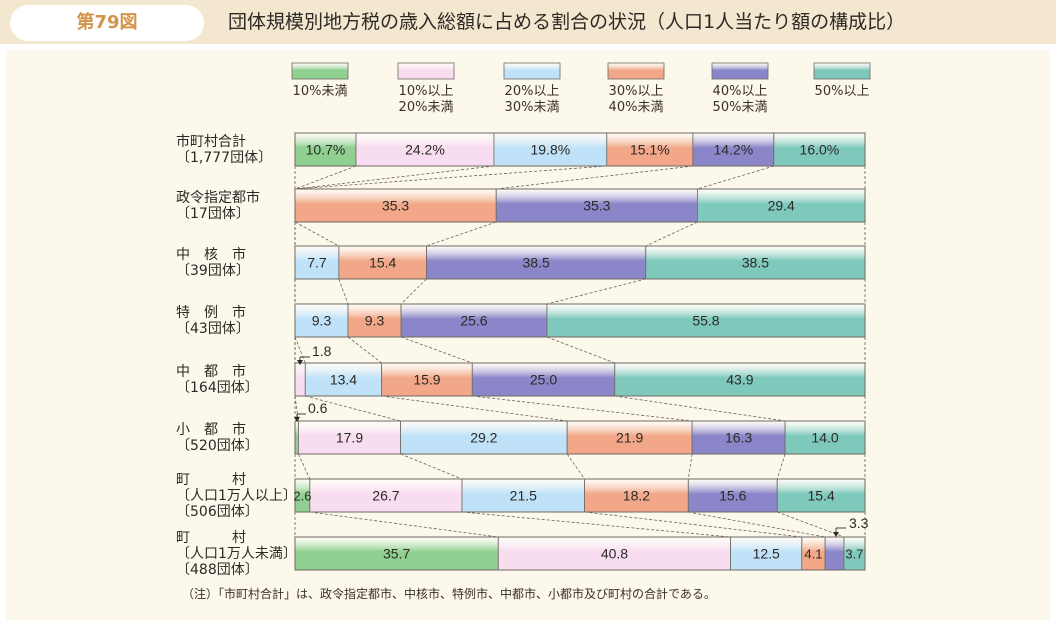 The width and height of the screenshot is (1056, 628). I want to click on value-label: 29.2, so click(483, 438).